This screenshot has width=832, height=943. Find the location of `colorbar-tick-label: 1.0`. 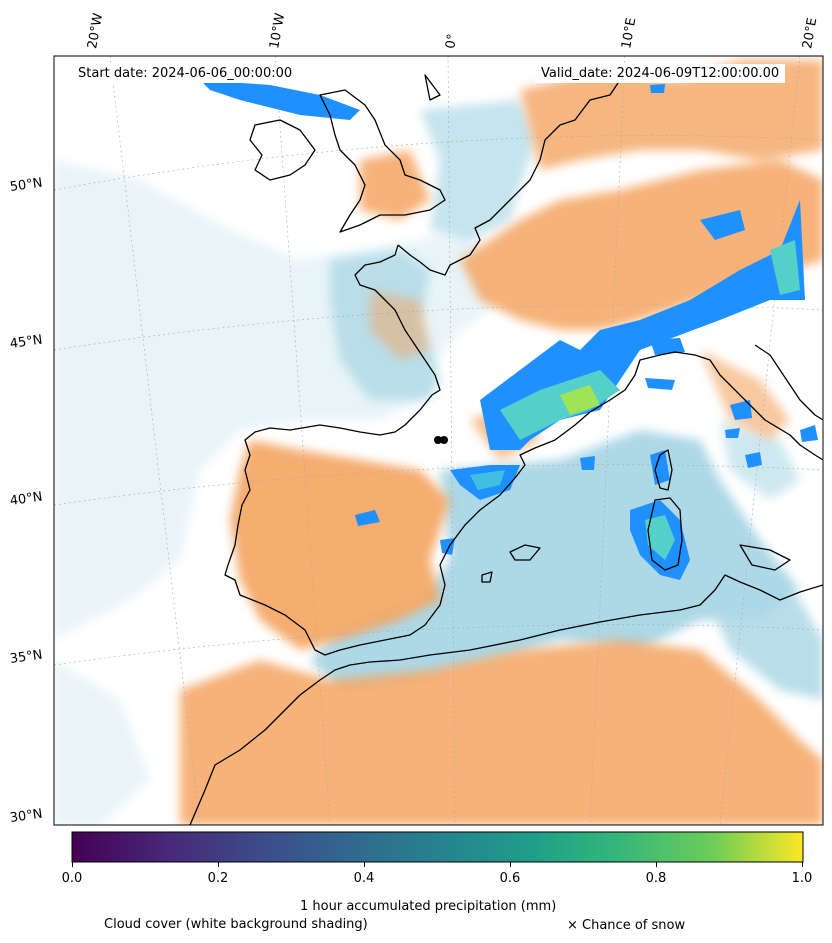

colorbar-tick-label: 1.0 is located at coordinates (802, 878).